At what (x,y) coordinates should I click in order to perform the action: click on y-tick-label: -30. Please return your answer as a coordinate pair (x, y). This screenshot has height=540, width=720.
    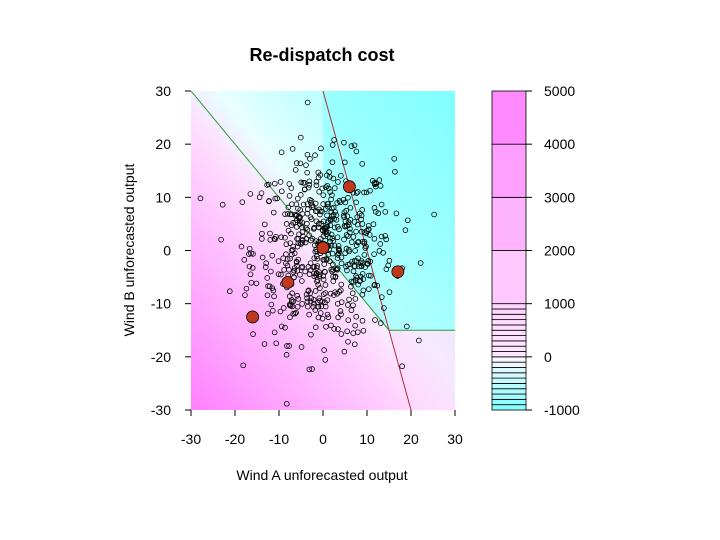
    Looking at the image, I should click on (161, 410).